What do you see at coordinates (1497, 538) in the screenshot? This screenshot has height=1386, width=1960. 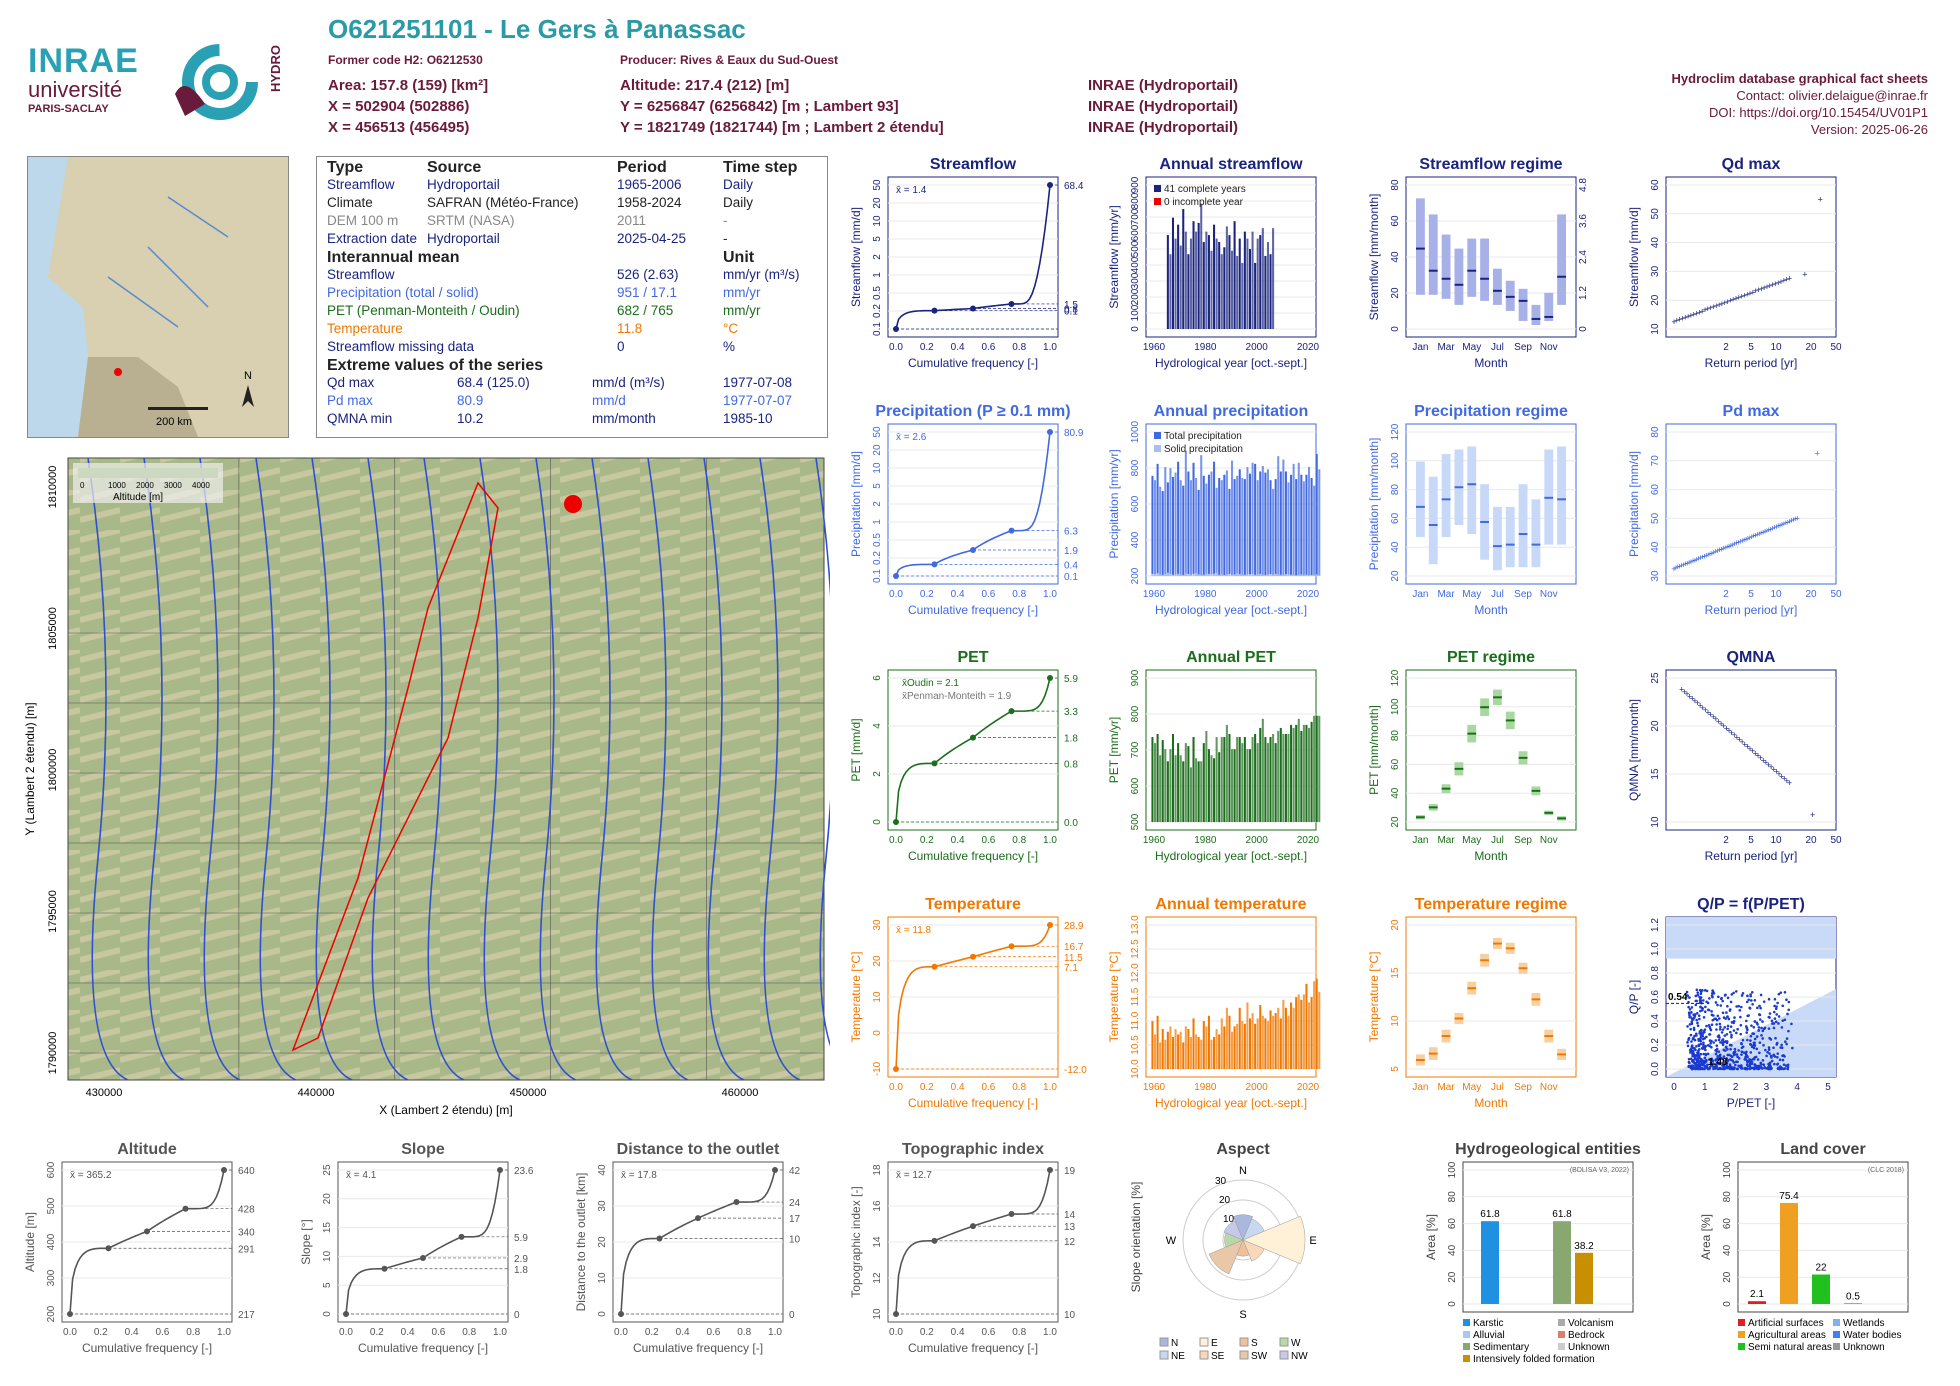 I see `regime-box` at bounding box center [1497, 538].